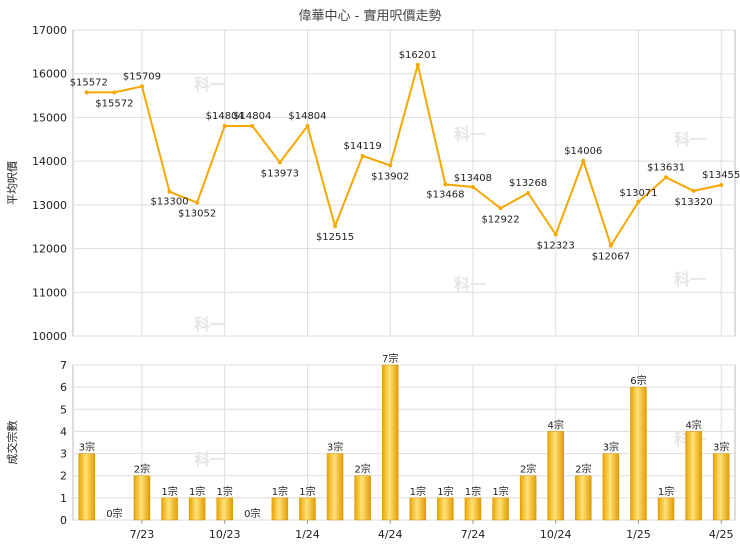  I want to click on x-tick-label: 10/23, so click(225, 534).